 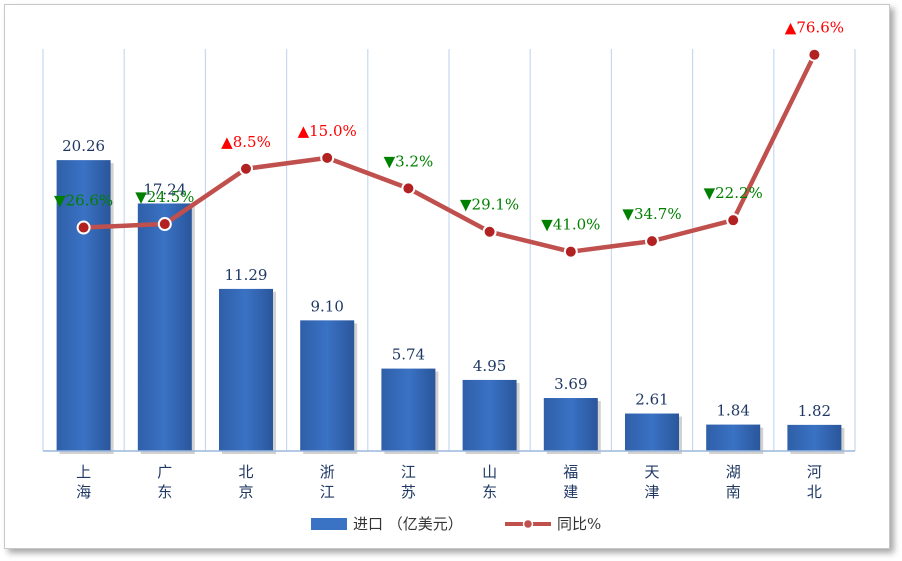 What do you see at coordinates (83, 472) in the screenshot?
I see `x-tick-label: 上` at bounding box center [83, 472].